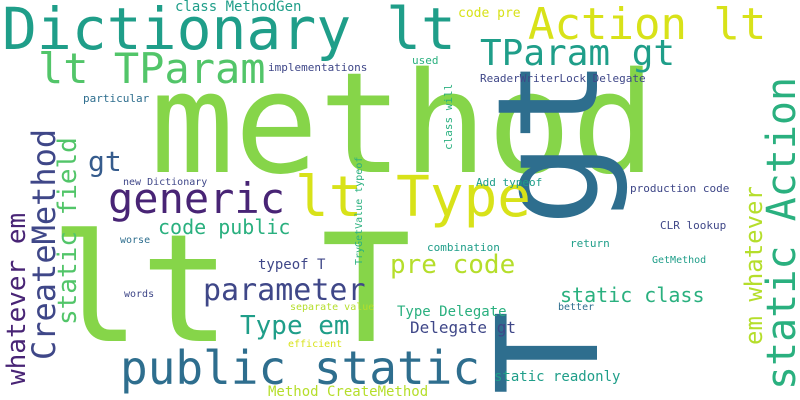 This screenshot has width=800, height=400. What do you see at coordinates (295, 326) in the screenshot?
I see `word-type-em: Type em` at bounding box center [295, 326].